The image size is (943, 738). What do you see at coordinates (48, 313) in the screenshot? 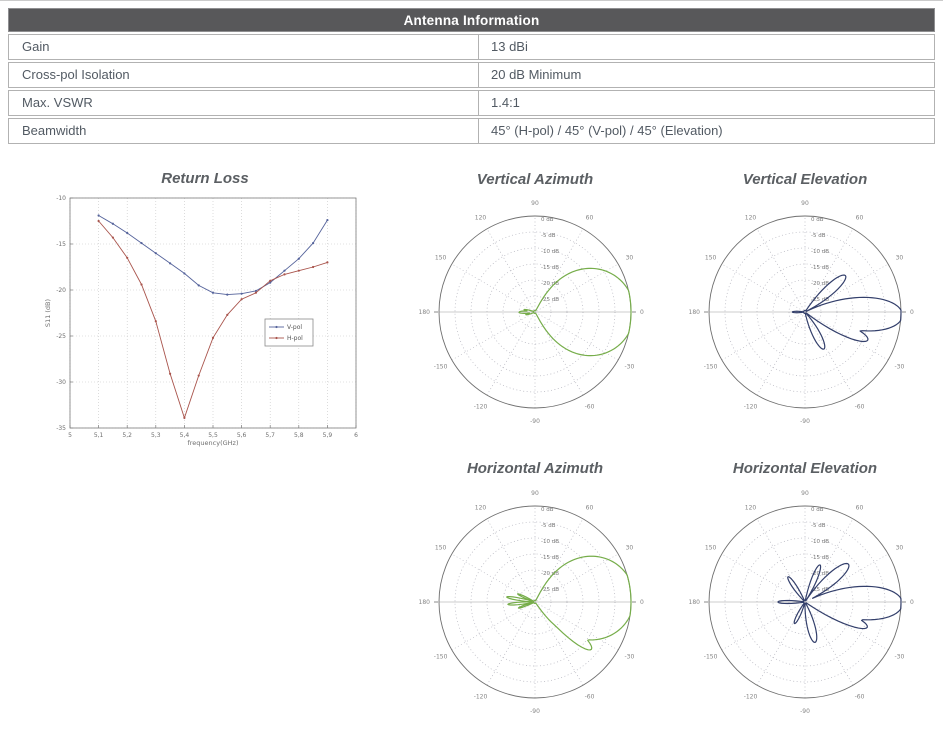
I see `svg-text: S11 (dB)` at bounding box center [48, 313].